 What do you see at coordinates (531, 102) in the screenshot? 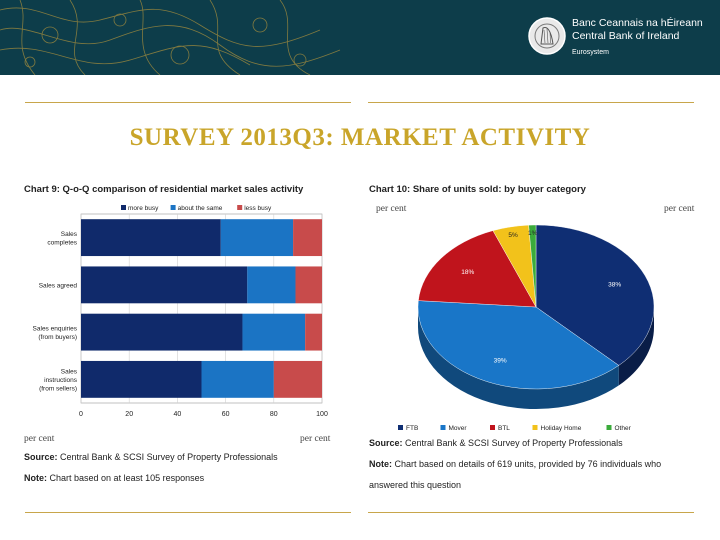
I see `divider-top-right` at bounding box center [531, 102].